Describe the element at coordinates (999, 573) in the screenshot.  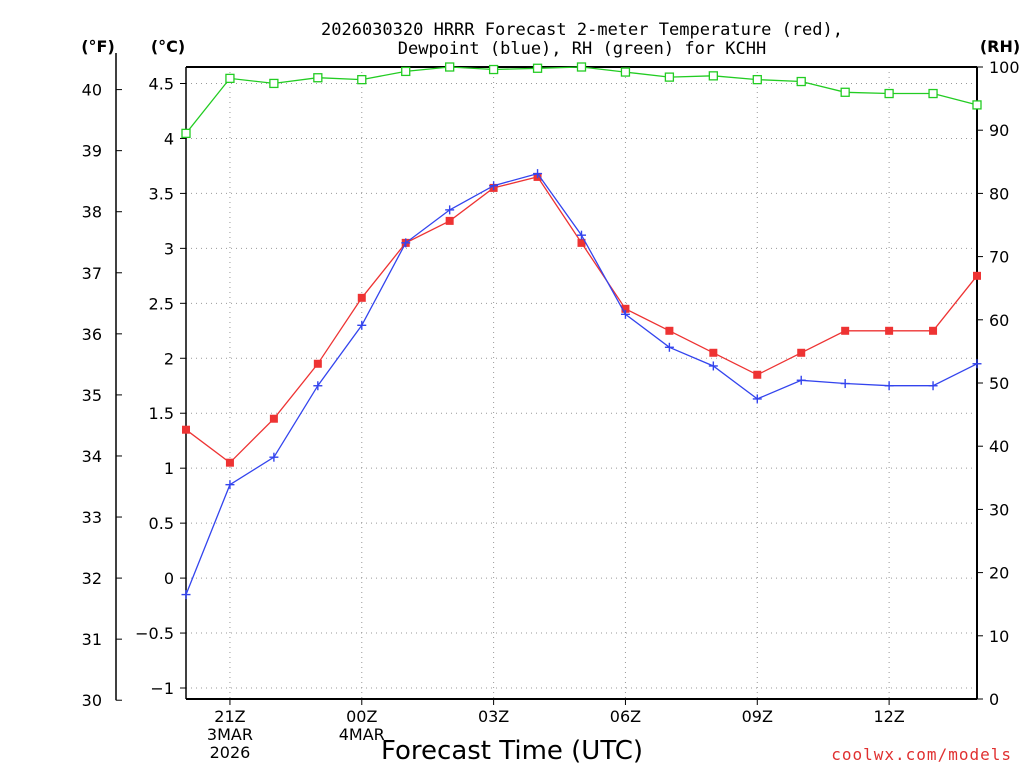
I see `rh-tick-label: 20` at that location.